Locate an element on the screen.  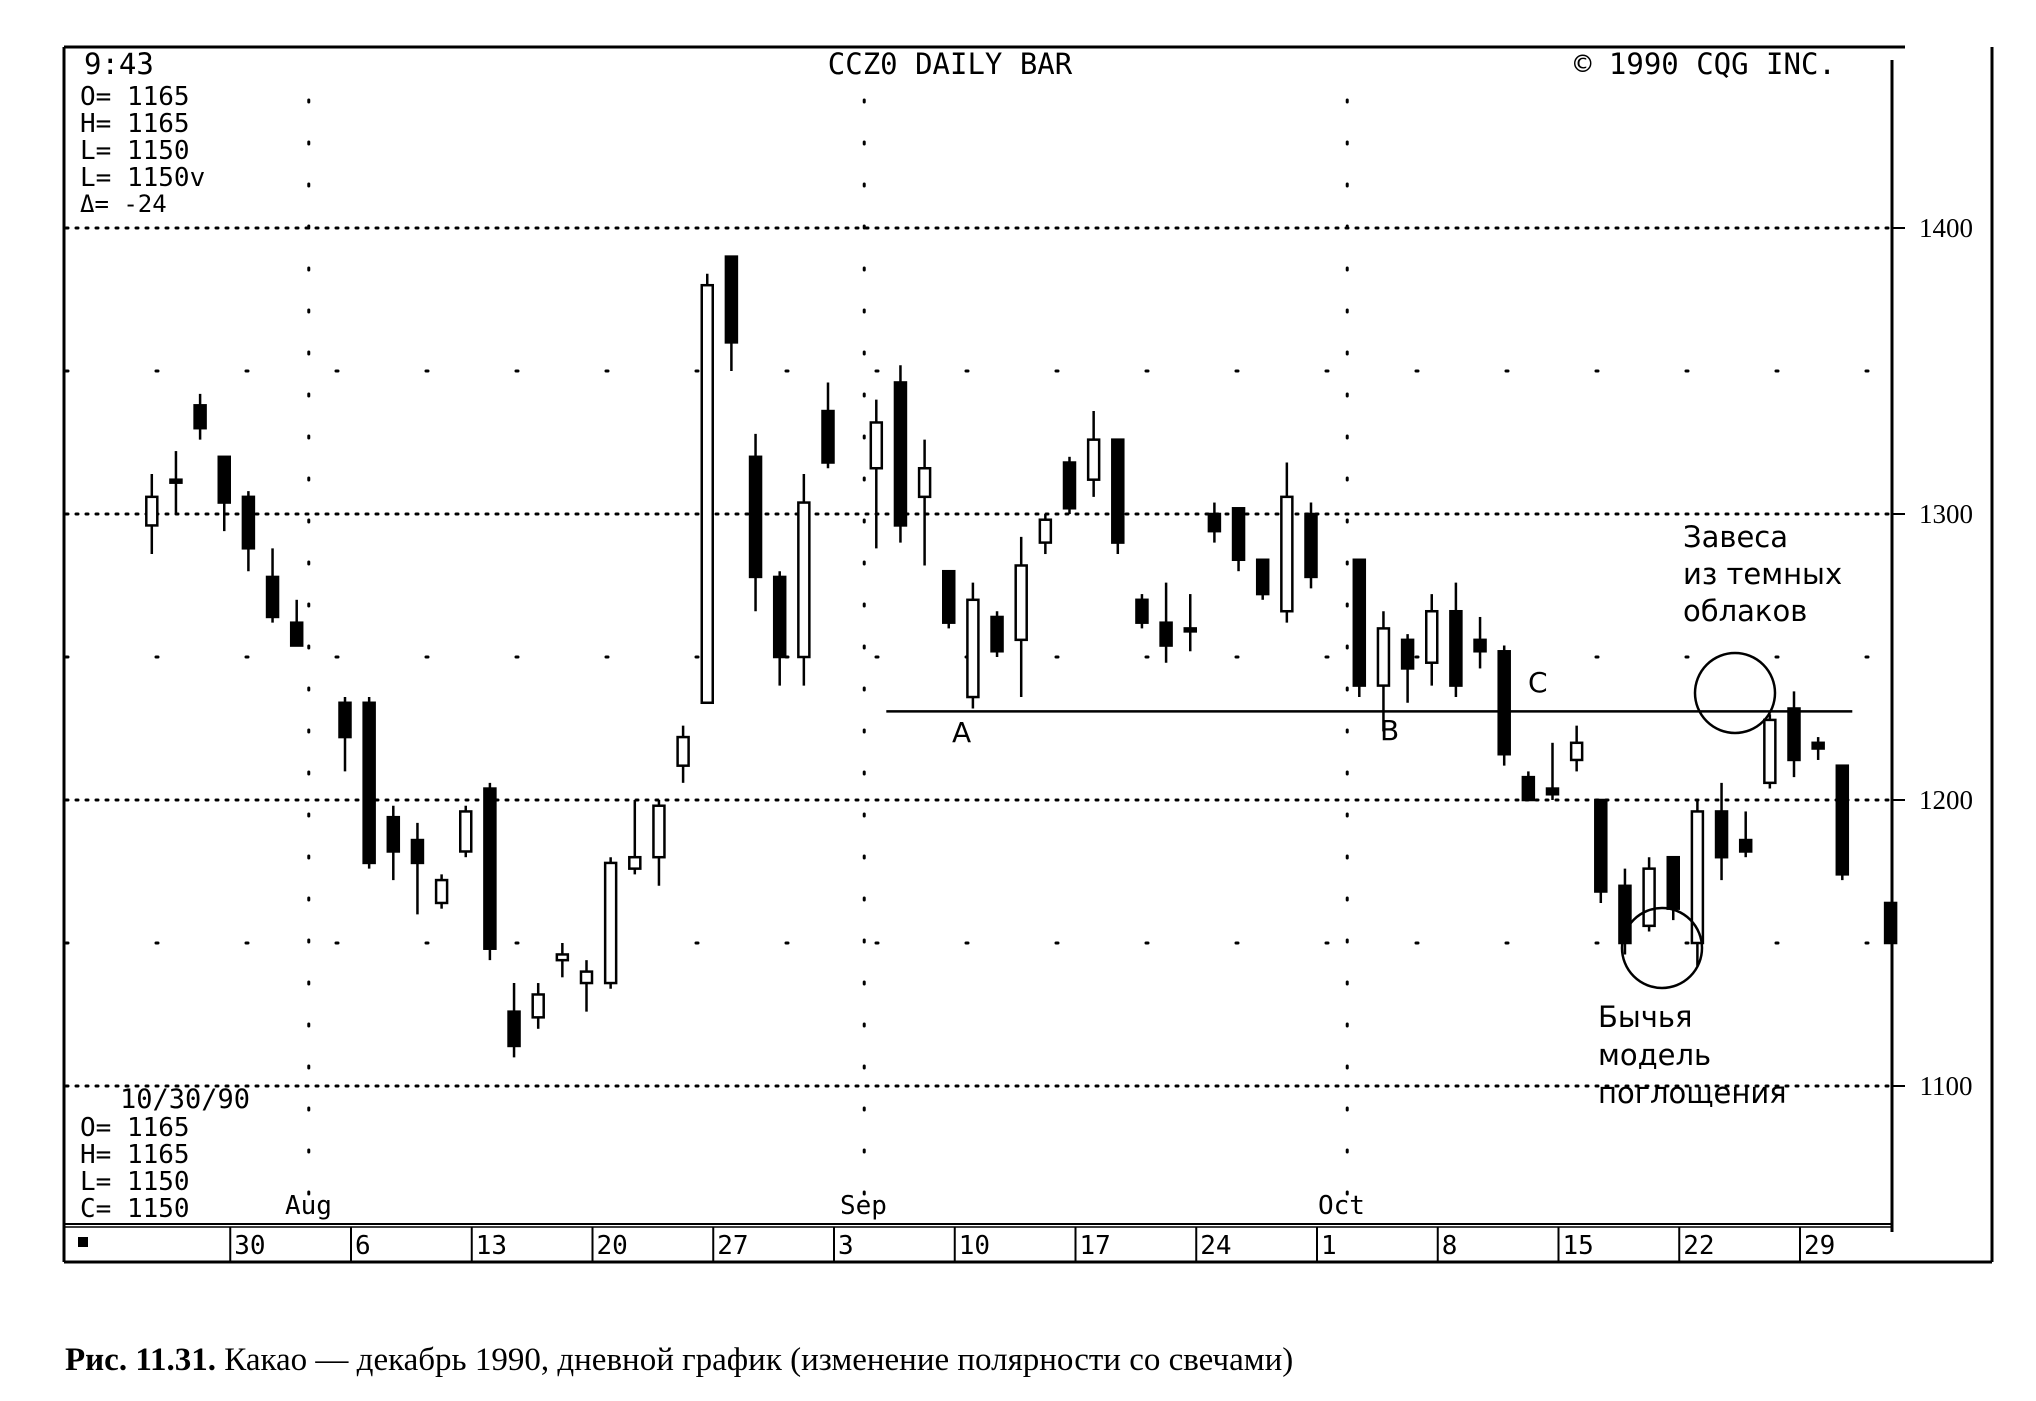
caption-label: Рис. 11.31. is located at coordinates (140, 1360).